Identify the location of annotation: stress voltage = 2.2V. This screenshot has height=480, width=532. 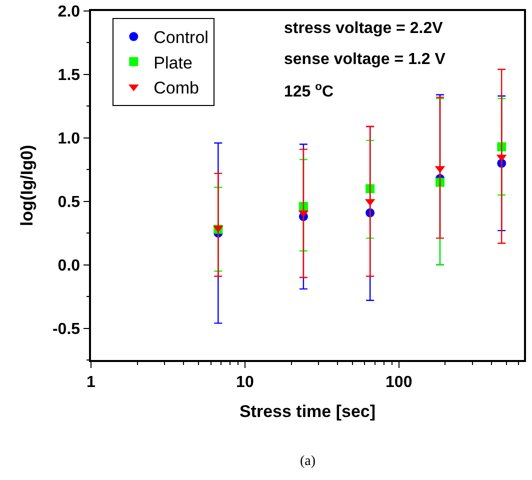
(364, 28).